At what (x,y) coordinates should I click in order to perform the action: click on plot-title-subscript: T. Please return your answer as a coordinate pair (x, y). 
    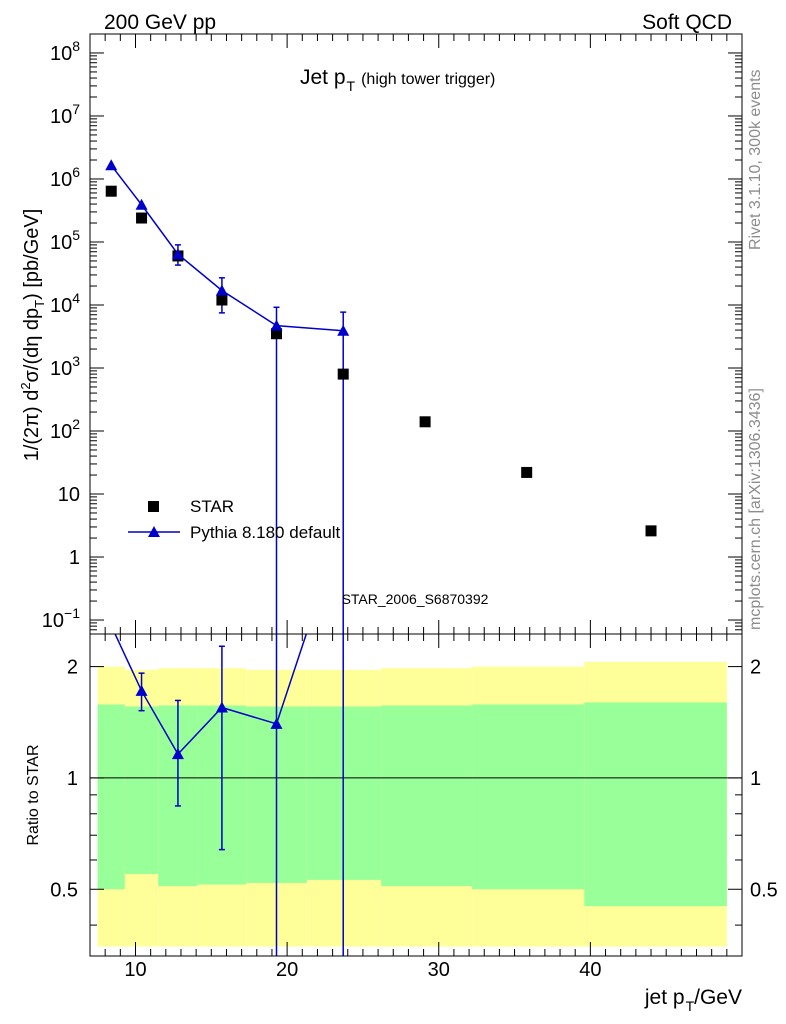
    Looking at the image, I should click on (351, 86).